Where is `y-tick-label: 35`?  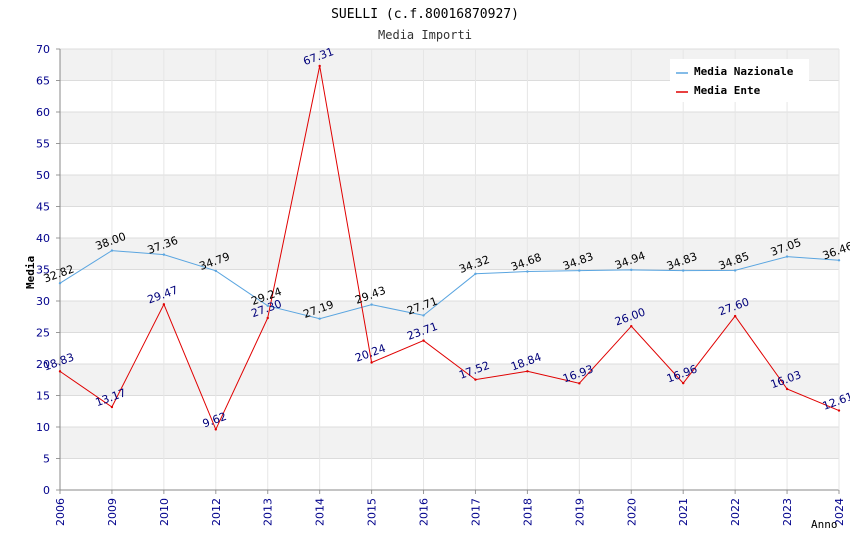 y-tick-label: 35 is located at coordinates (43, 270).